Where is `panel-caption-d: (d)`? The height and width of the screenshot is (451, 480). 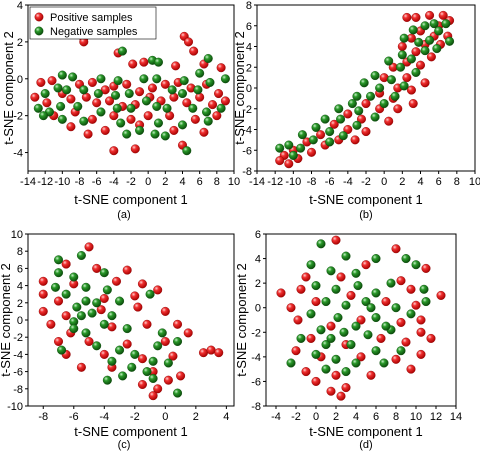 panel-caption-d: (d) is located at coordinates (365, 445).